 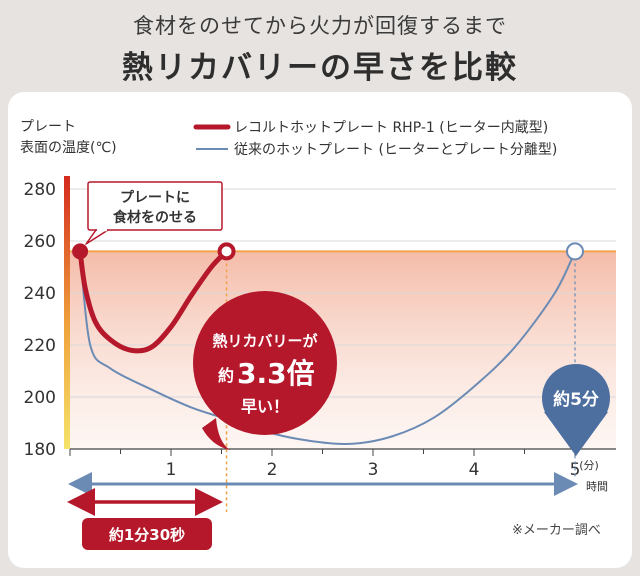 I want to click on y-axis-label-line2: 表面の温度(℃), so click(x=68, y=148).